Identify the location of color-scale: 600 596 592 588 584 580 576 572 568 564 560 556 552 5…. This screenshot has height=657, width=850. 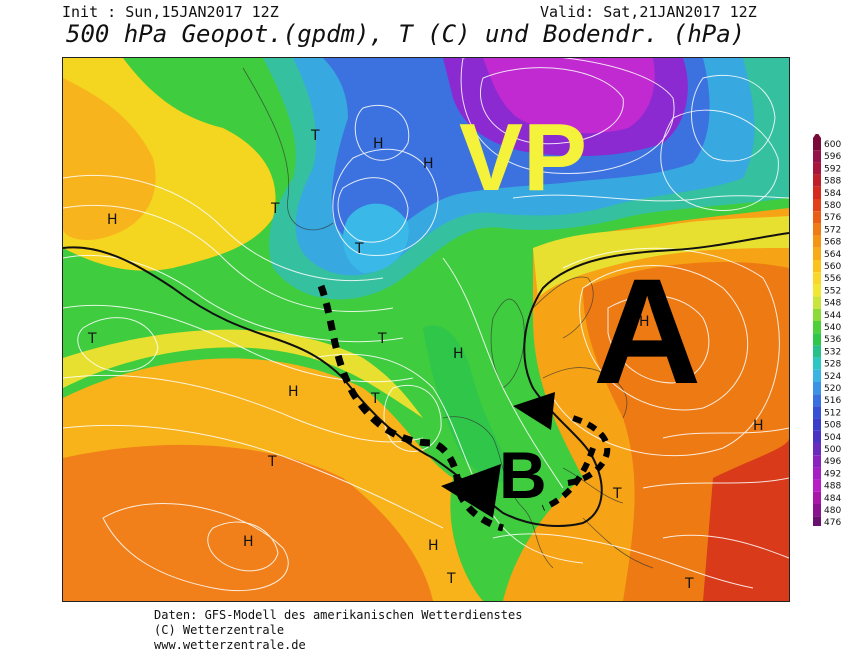
(827, 330).